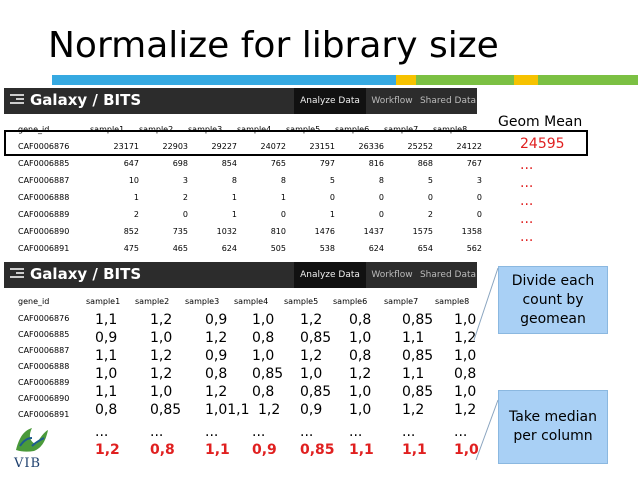 The image size is (638, 478). What do you see at coordinates (250, 197) in the screenshot?
I see `table-row: CAF0006888 1 2 1 1 0 0 0 0` at bounding box center [250, 197].